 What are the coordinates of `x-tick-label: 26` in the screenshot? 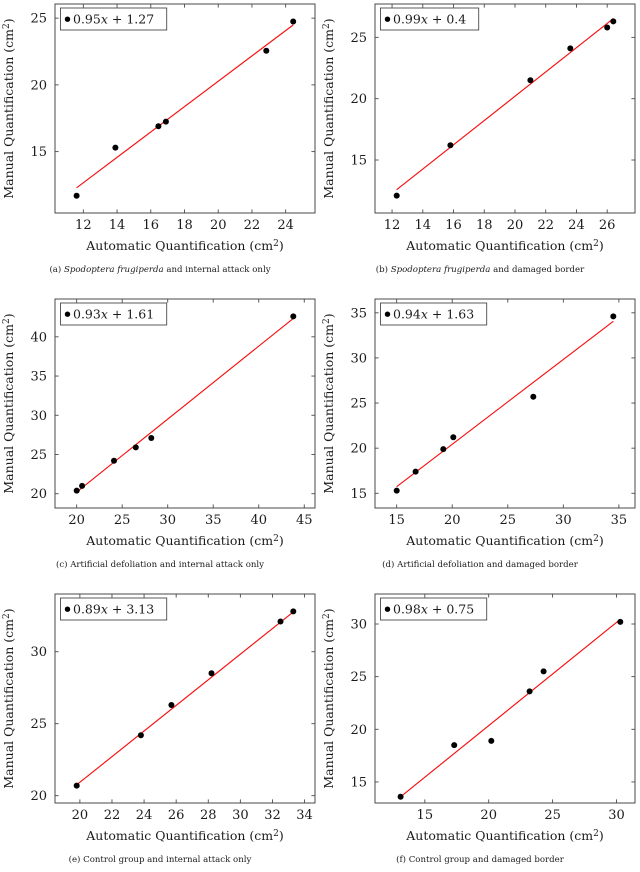 It's located at (607, 225).